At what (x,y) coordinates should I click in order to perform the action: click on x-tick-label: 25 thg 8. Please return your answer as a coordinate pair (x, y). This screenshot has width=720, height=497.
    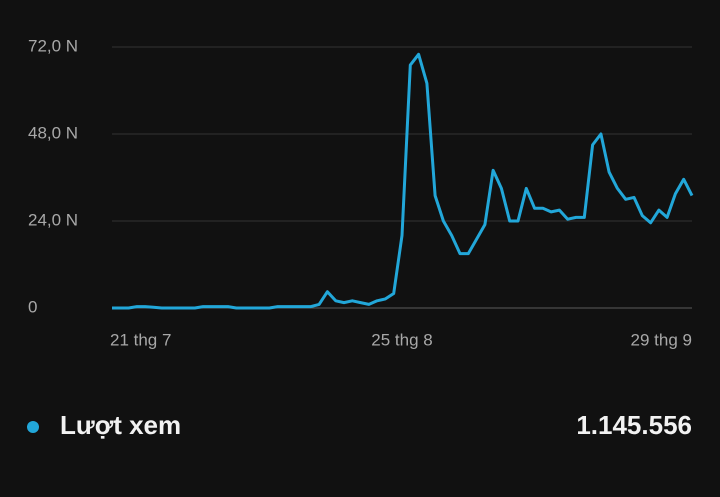
    Looking at the image, I should click on (401, 339).